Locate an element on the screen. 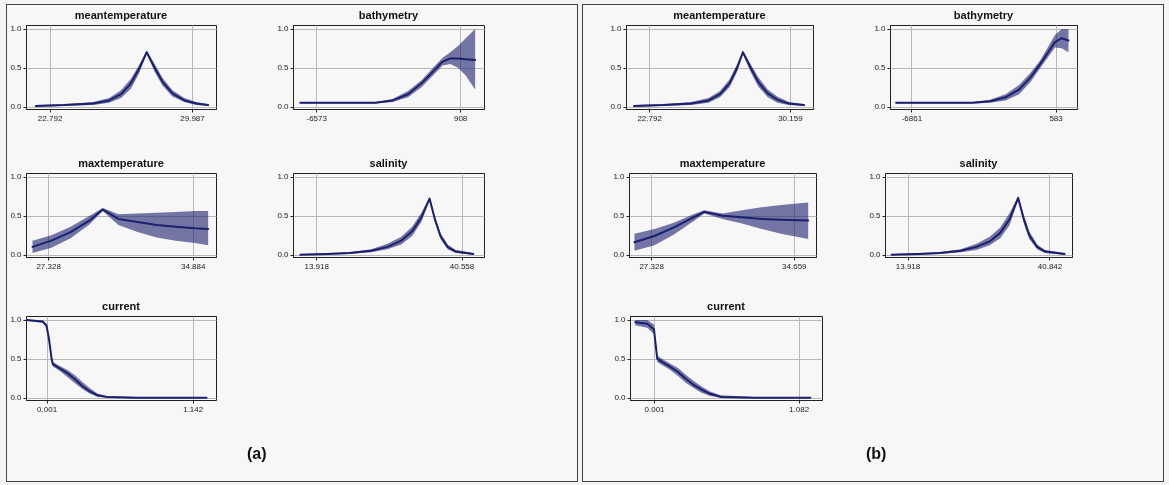 Image resolution: width=1169 pixels, height=485 pixels. x-tick-label: -6861 is located at coordinates (912, 118).